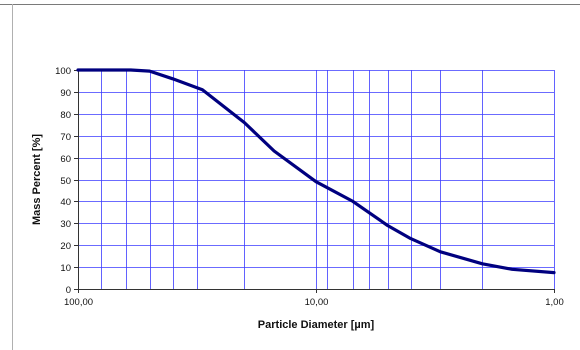 This screenshot has width=580, height=350. I want to click on x-tick-label: 1,00, so click(554, 302).